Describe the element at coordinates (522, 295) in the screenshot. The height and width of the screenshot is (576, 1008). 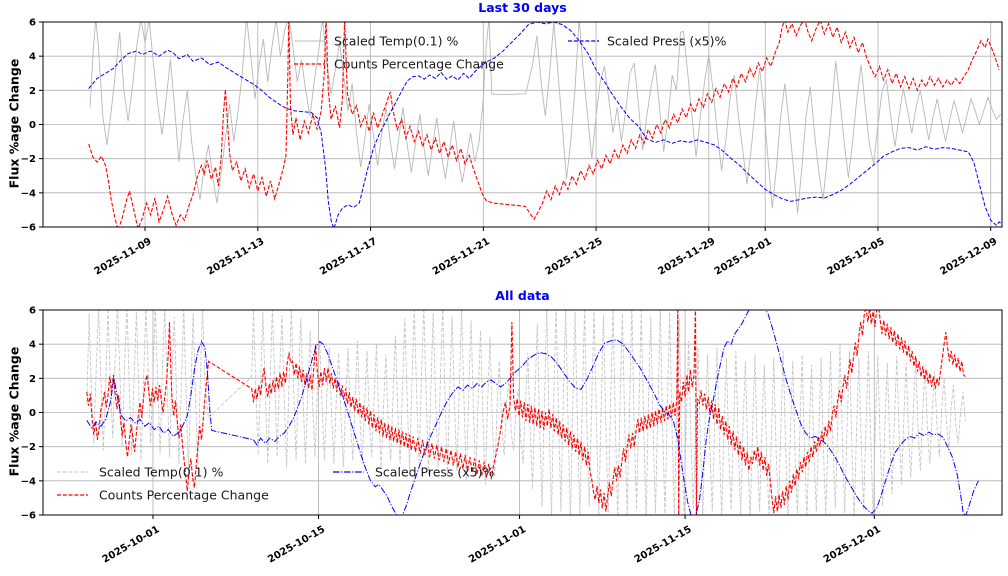
I see `chart-title-all-data: All data` at that location.